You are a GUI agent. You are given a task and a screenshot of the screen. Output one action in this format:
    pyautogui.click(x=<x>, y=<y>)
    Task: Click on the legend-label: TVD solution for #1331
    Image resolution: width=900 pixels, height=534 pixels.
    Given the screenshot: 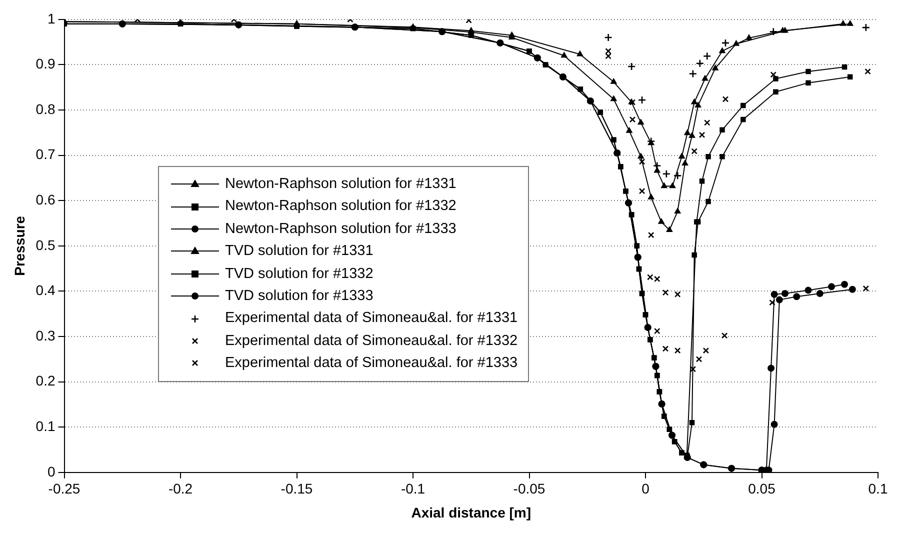 What is the action you would take?
    pyautogui.click(x=299, y=252)
    